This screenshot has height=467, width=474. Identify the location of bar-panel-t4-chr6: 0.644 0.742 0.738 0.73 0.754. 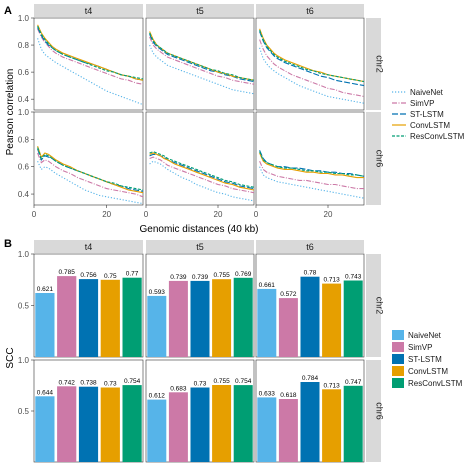
(88, 411).